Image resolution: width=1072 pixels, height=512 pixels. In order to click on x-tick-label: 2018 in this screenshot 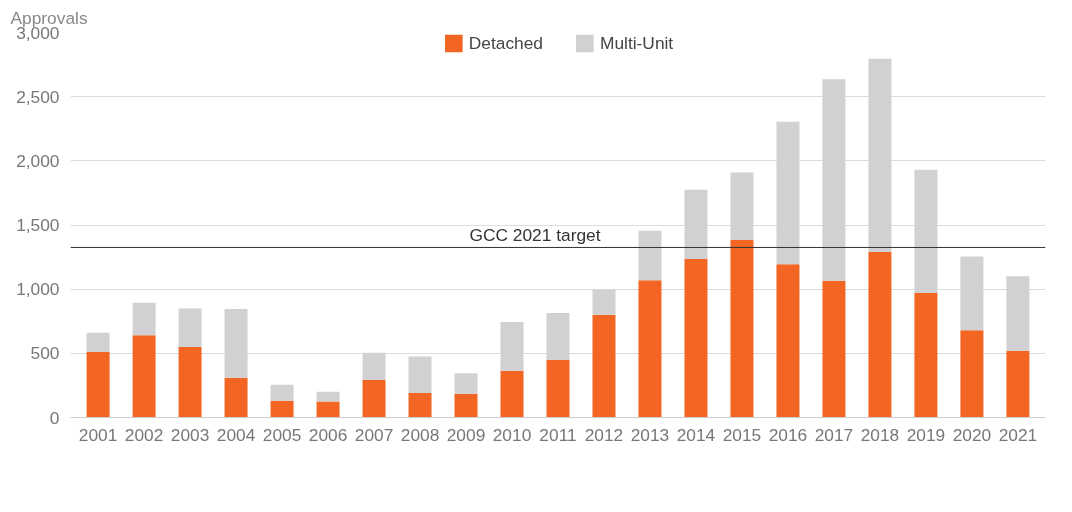, I will do `click(880, 434)`.